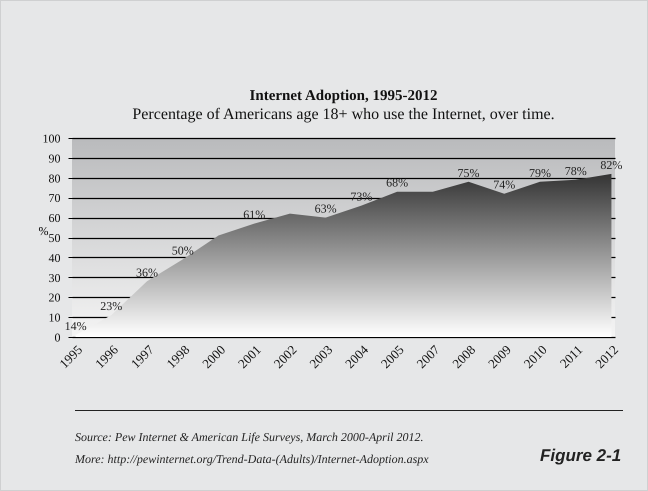  Describe the element at coordinates (344, 96) in the screenshot. I see `chart-title: Internet Adoption, 1995-2012` at that location.